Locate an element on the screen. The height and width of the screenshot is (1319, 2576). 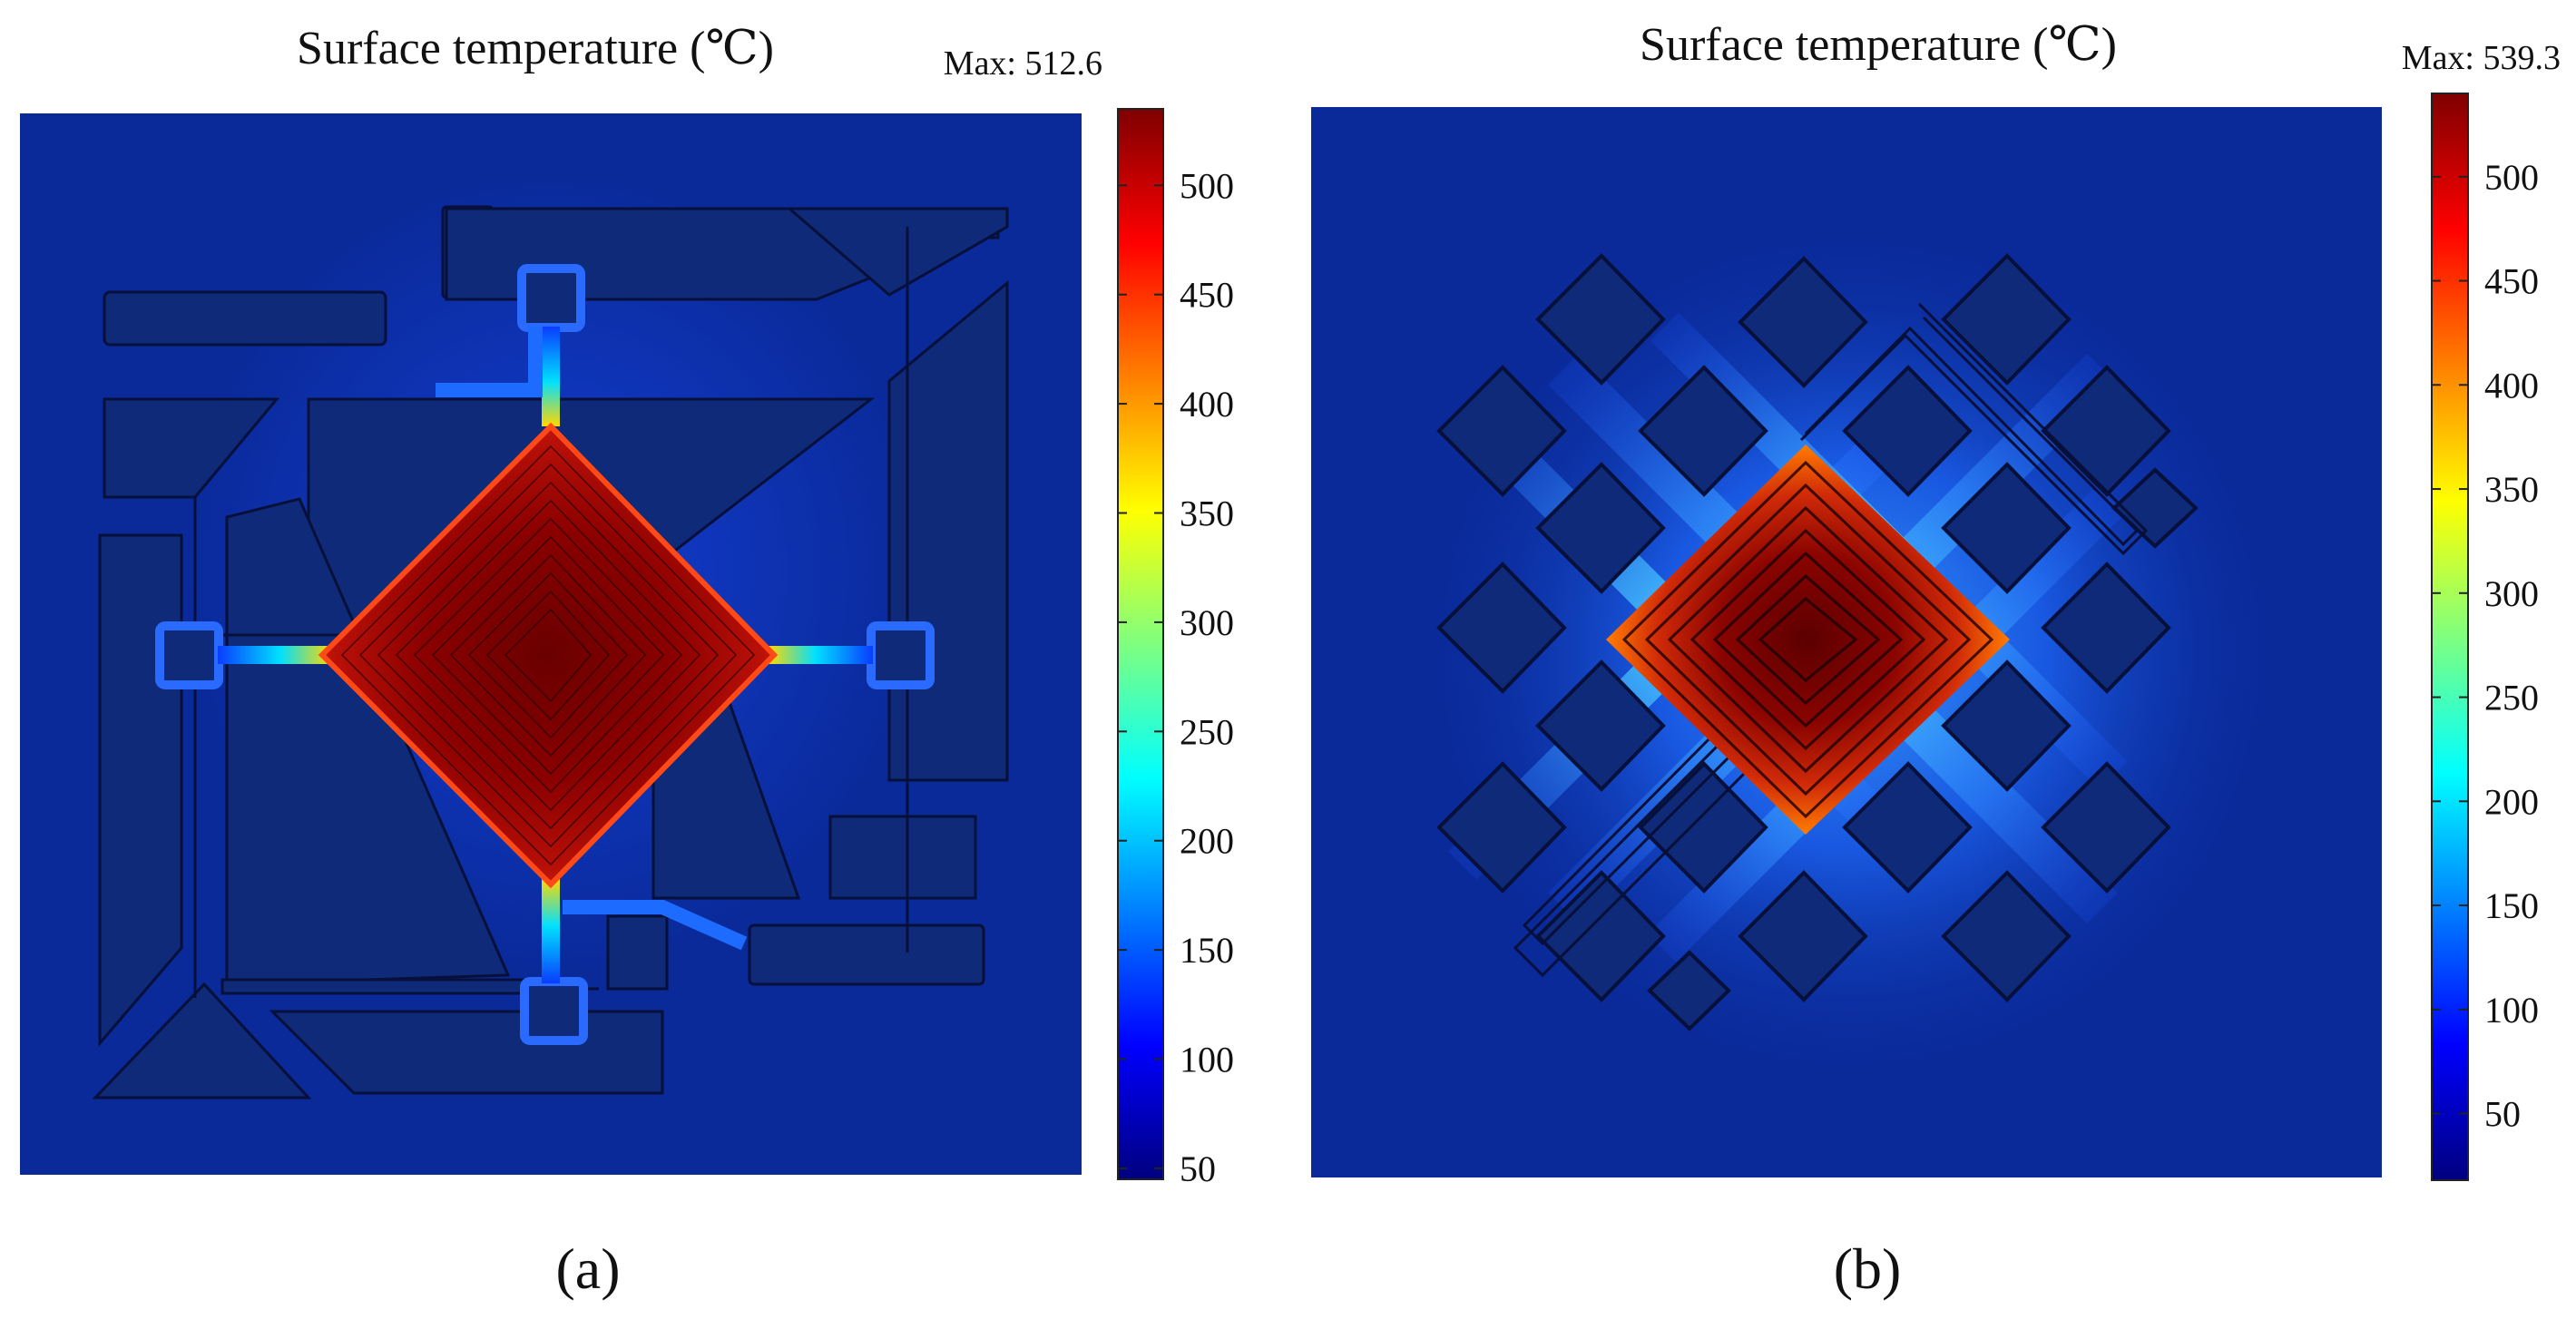
max-label-b: Max: 539.3 is located at coordinates (2481, 58).